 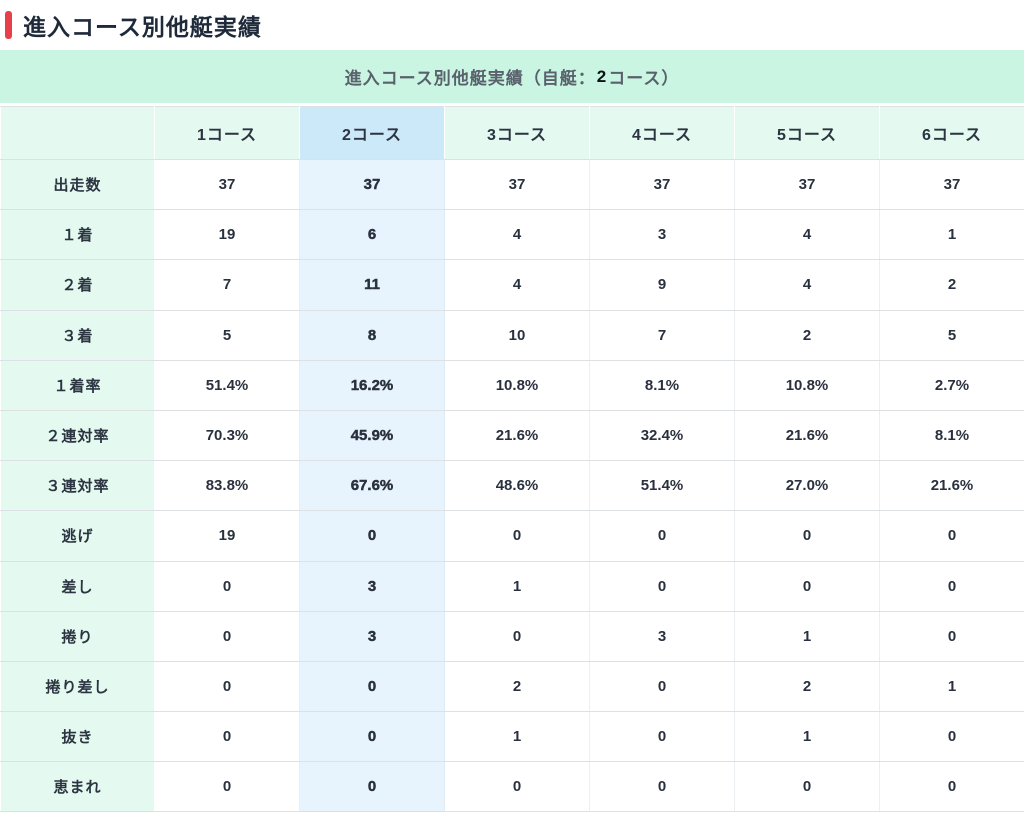 What do you see at coordinates (512, 25) in the screenshot?
I see `page-header: 進入コース別他艇実績` at bounding box center [512, 25].